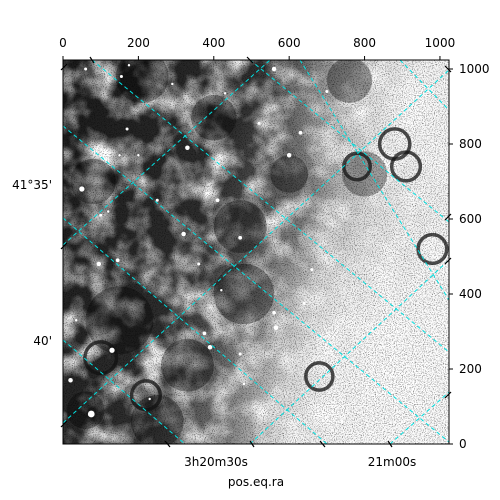  What do you see at coordinates (63, 43) in the screenshot?
I see `top-tick-label: 0` at bounding box center [63, 43].